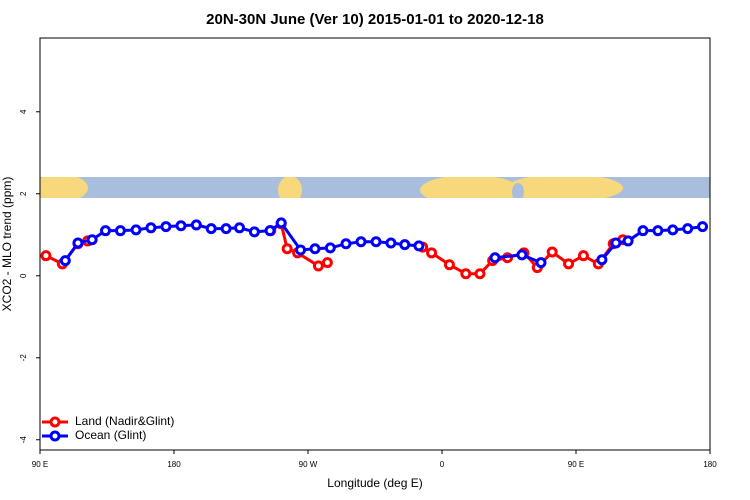 The image size is (750, 500). Describe the element at coordinates (110, 435) in the screenshot. I see `legend-label: Ocean (Glint)` at that location.